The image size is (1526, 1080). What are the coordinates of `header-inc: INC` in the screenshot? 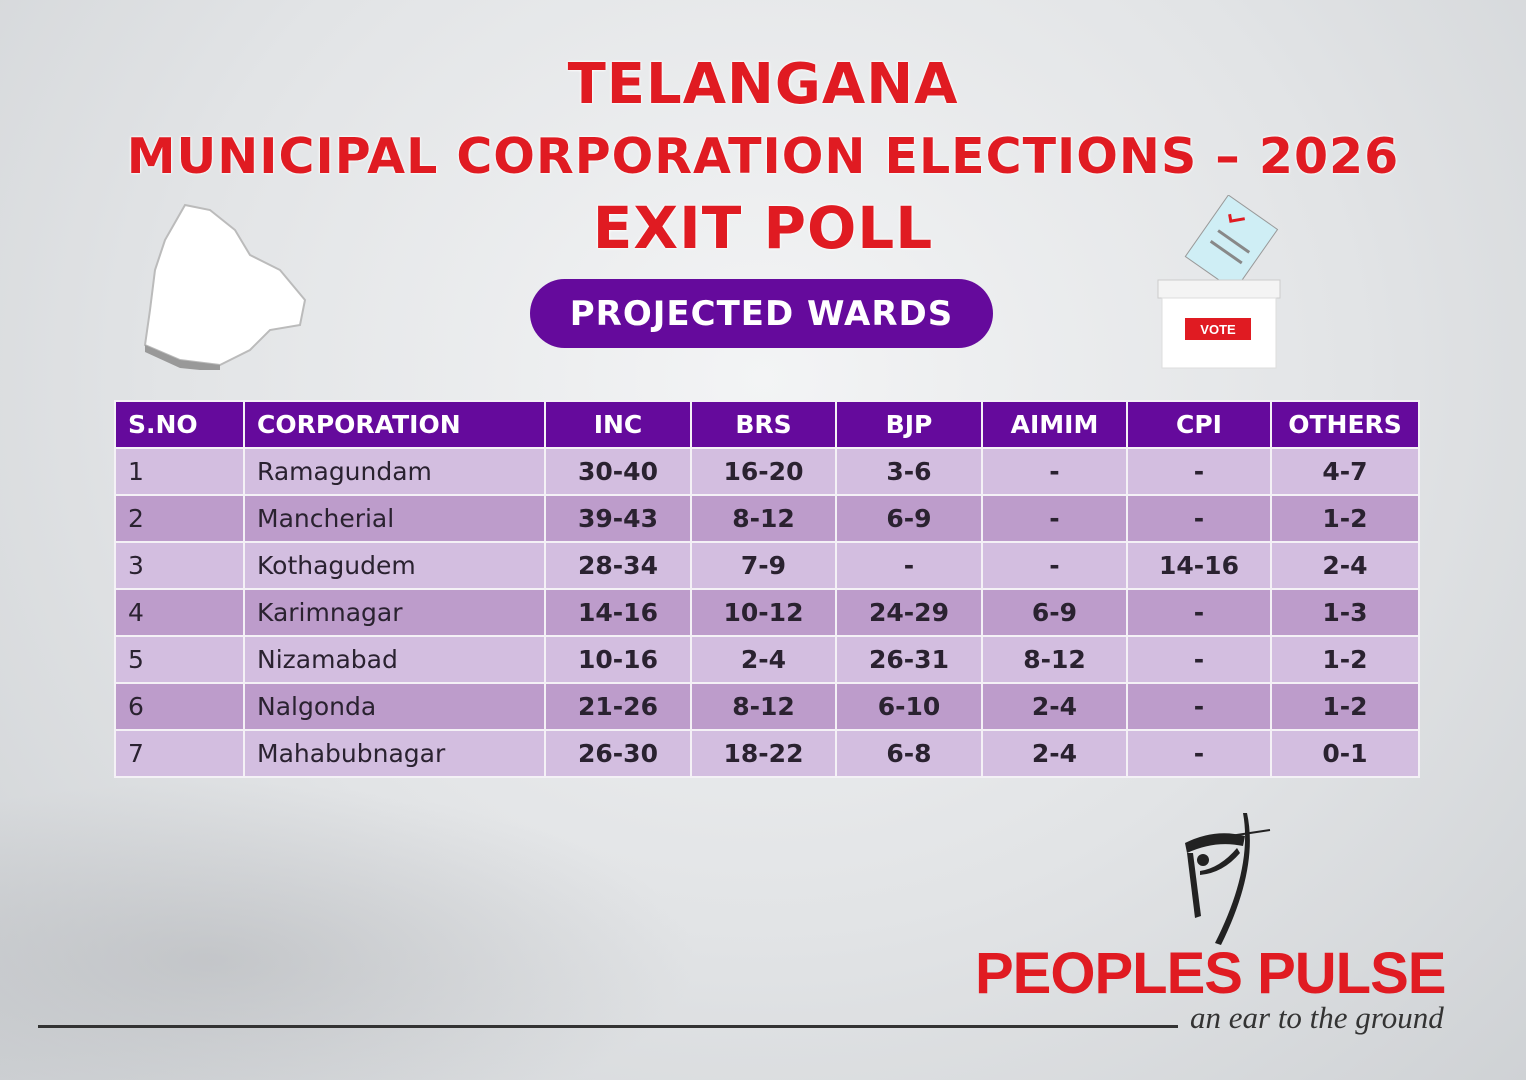 It's located at (618, 424).